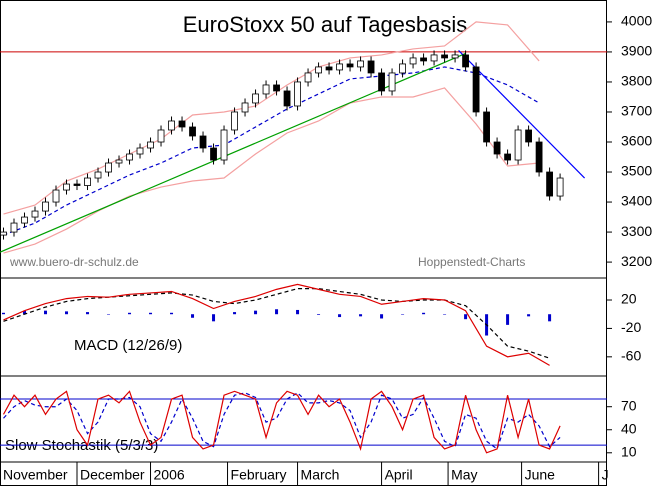 The height and width of the screenshot is (486, 660). Describe the element at coordinates (636, 21) in the screenshot. I see `y-tick-label: 4000` at that location.